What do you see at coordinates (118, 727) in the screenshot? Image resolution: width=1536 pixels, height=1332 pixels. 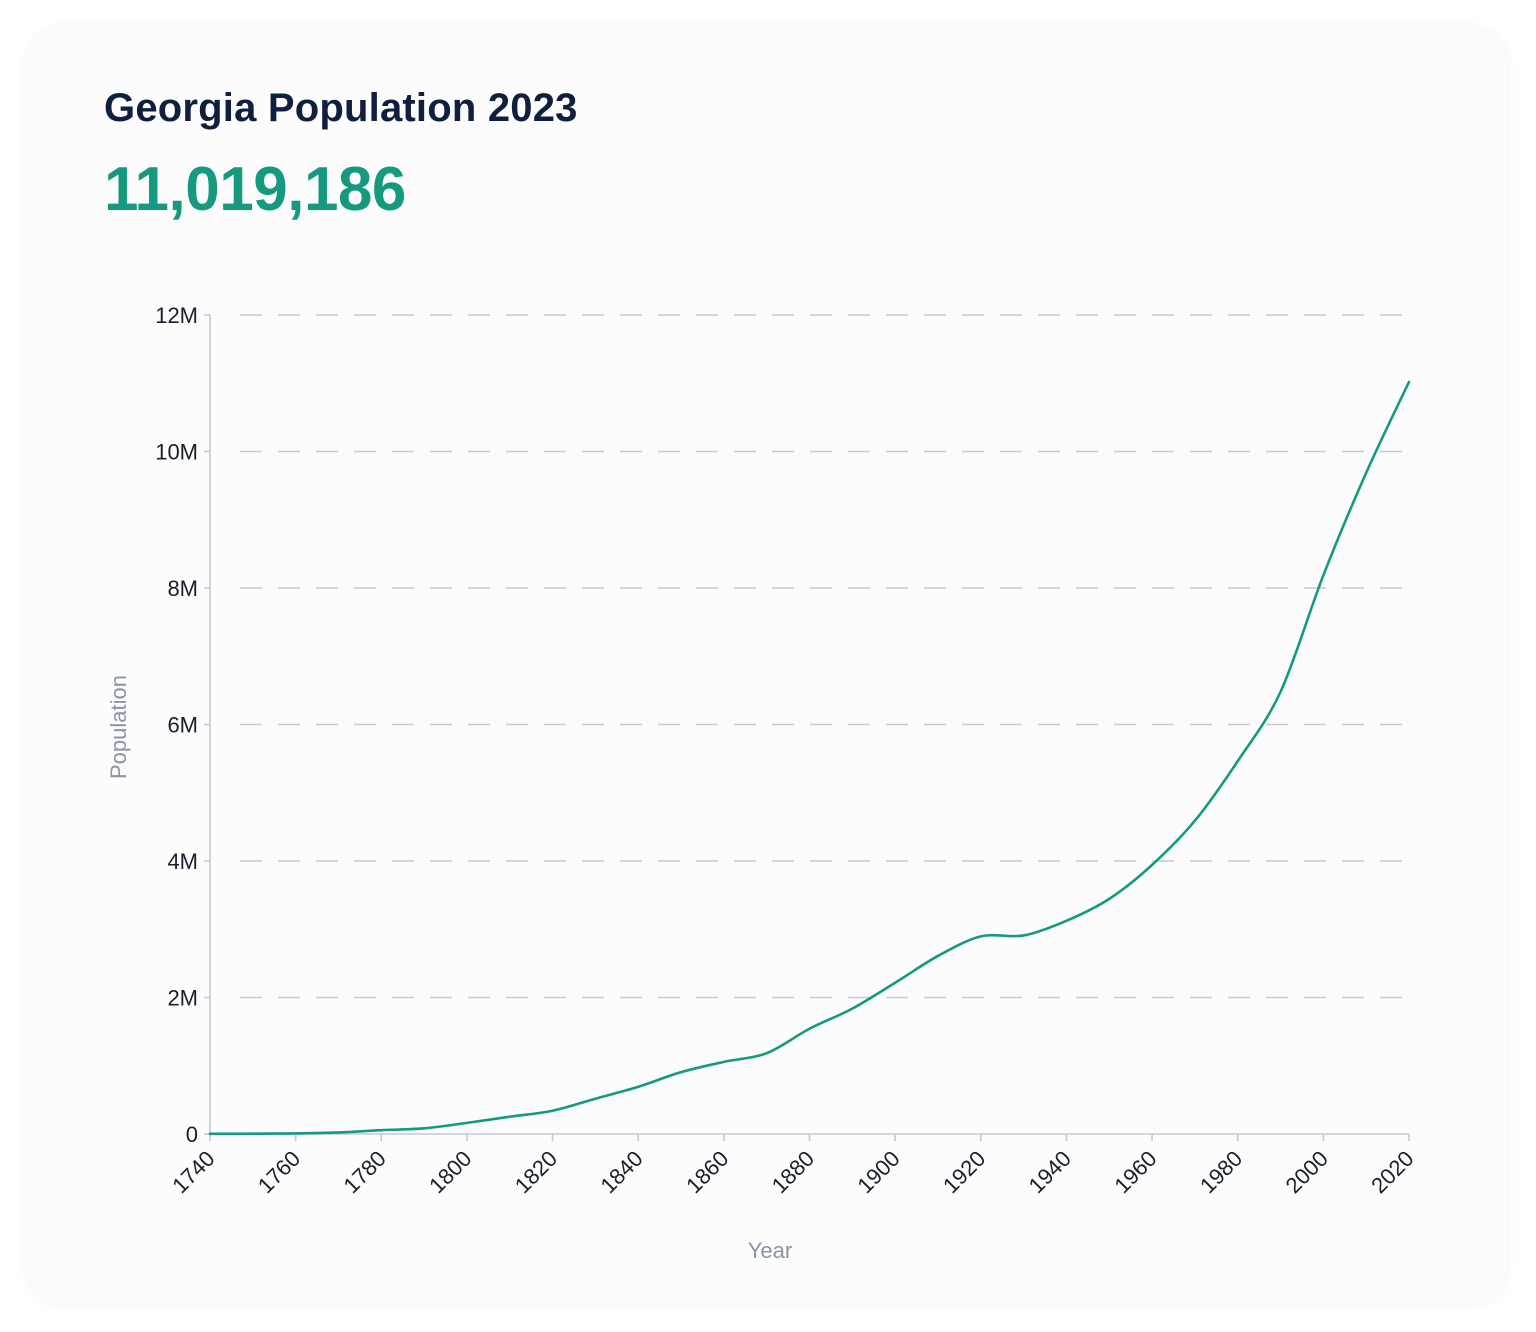 I see `y-axis-label: Population` at bounding box center [118, 727].